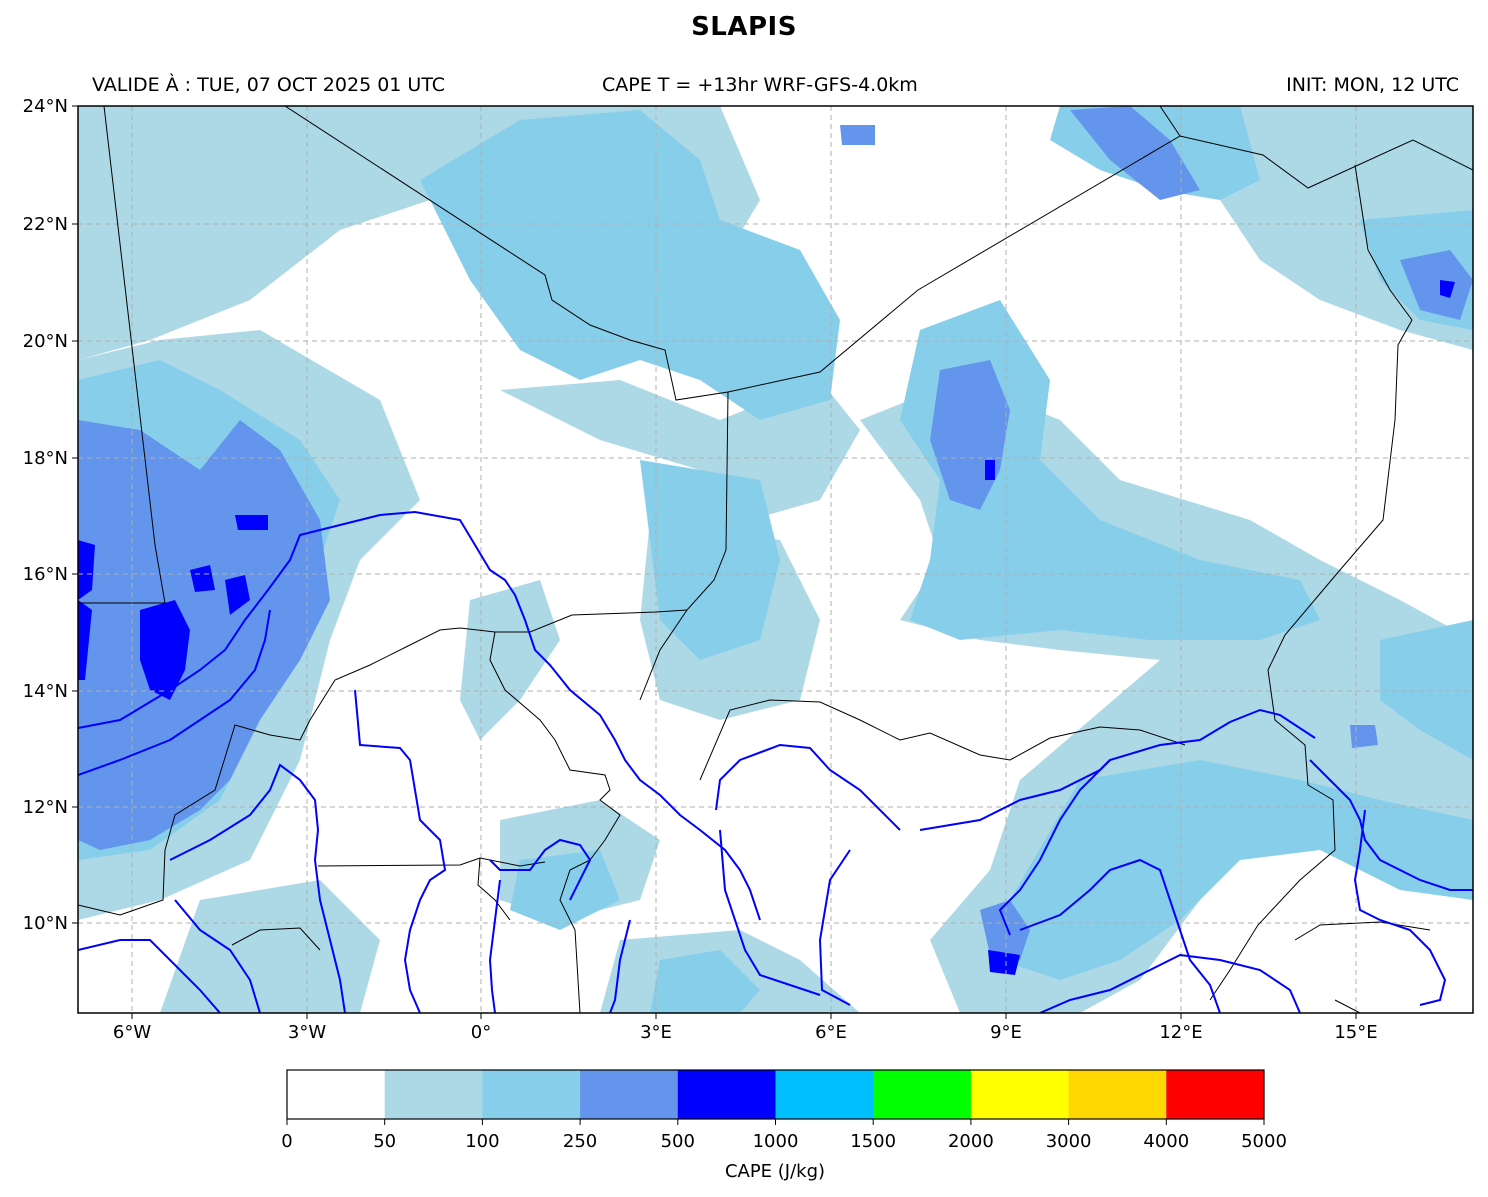 The height and width of the screenshot is (1197, 1488). Describe the element at coordinates (1355, 1032) in the screenshot. I see `lon-label-15e: 15°E` at that location.